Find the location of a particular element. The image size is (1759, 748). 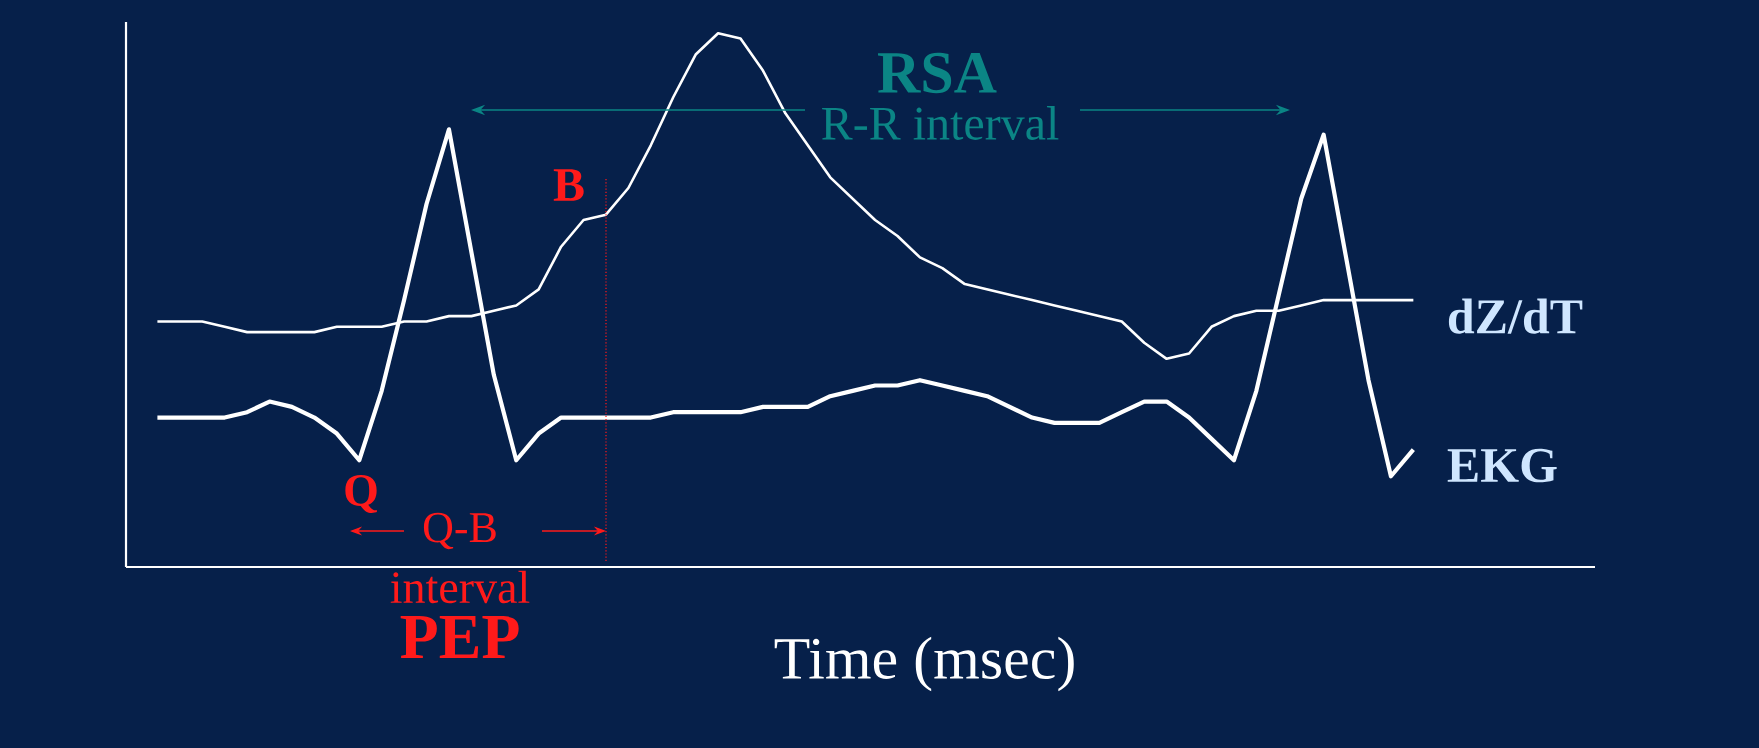

annotation: RSA is located at coordinates (937, 73).